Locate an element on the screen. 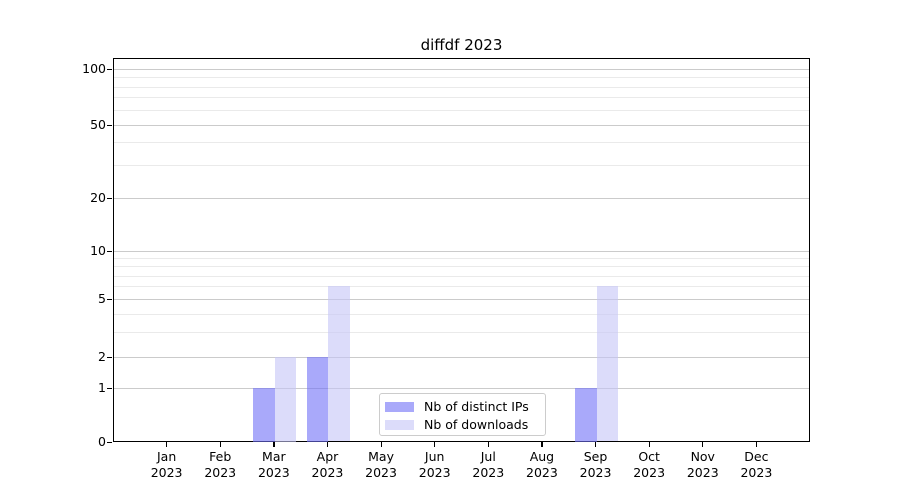 The image size is (900, 500). x-tick-label: Nov 2023 is located at coordinates (702, 464).